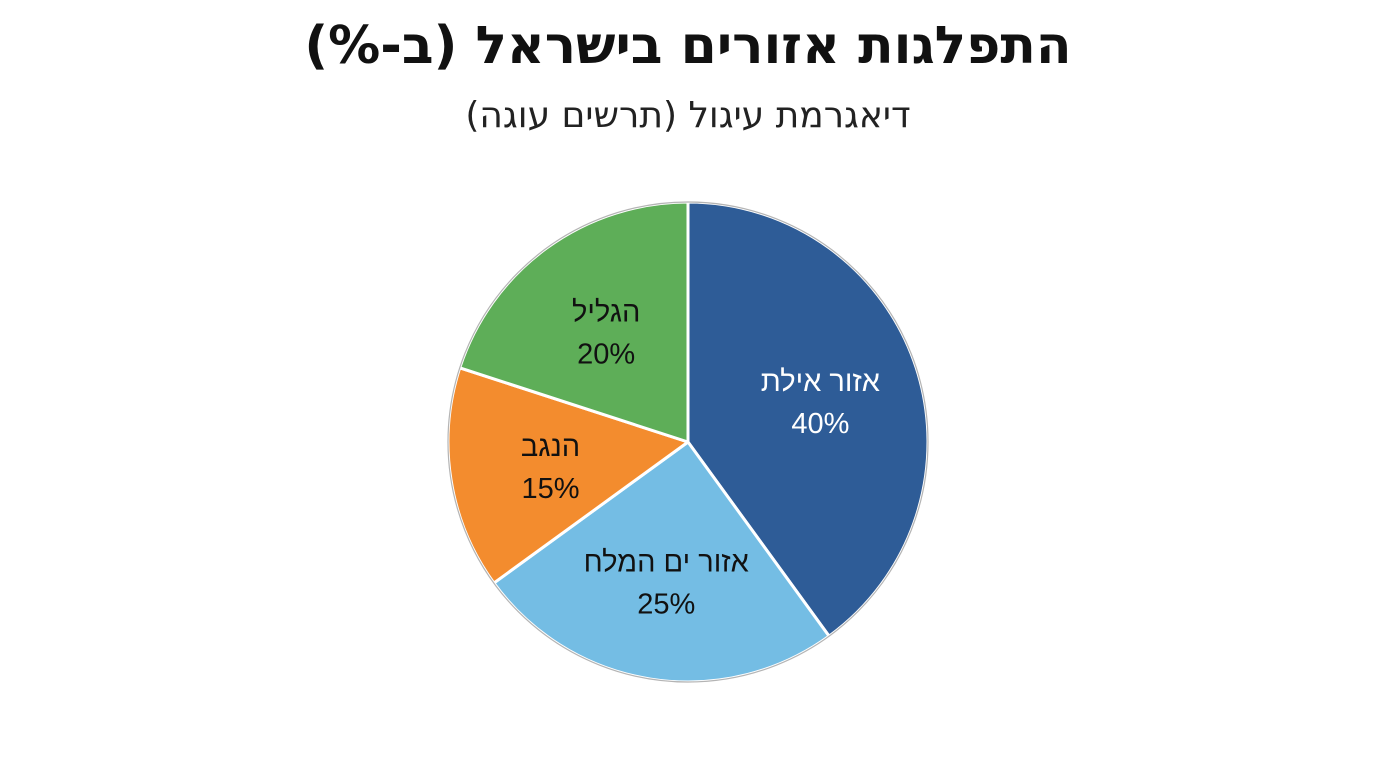  Describe the element at coordinates (550, 447) in the screenshot. I see `slice-label-name-3: הנגב` at that location.